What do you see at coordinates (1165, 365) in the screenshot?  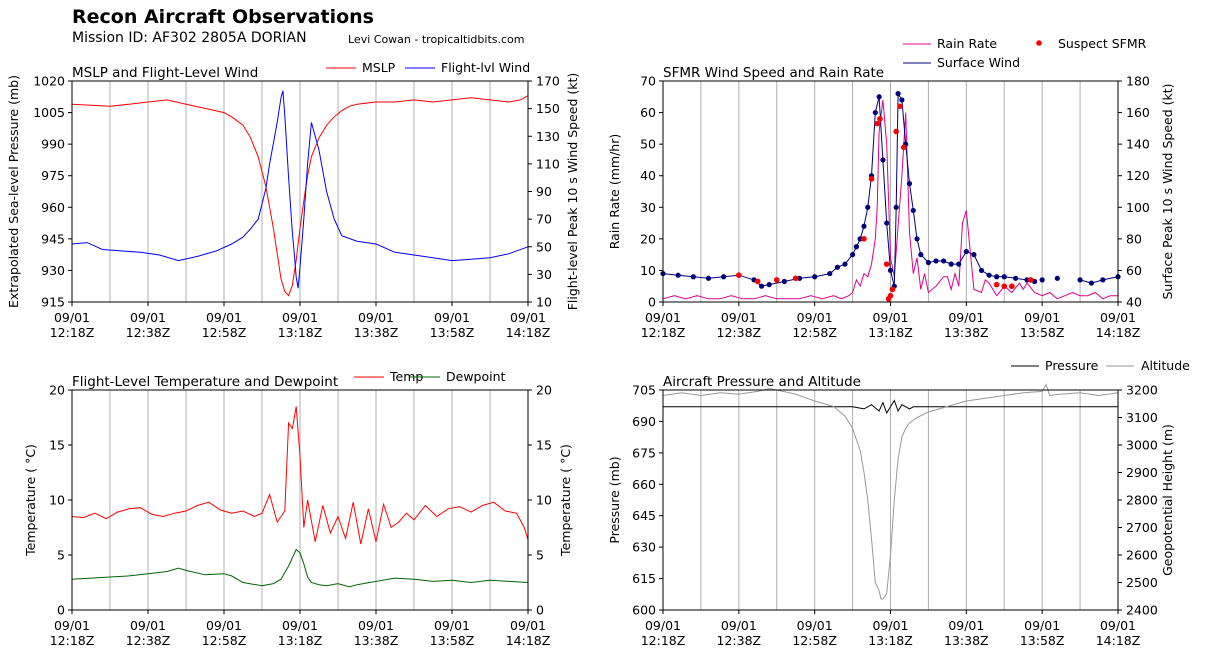 I see `legend-entry: Altitude` at bounding box center [1165, 365].